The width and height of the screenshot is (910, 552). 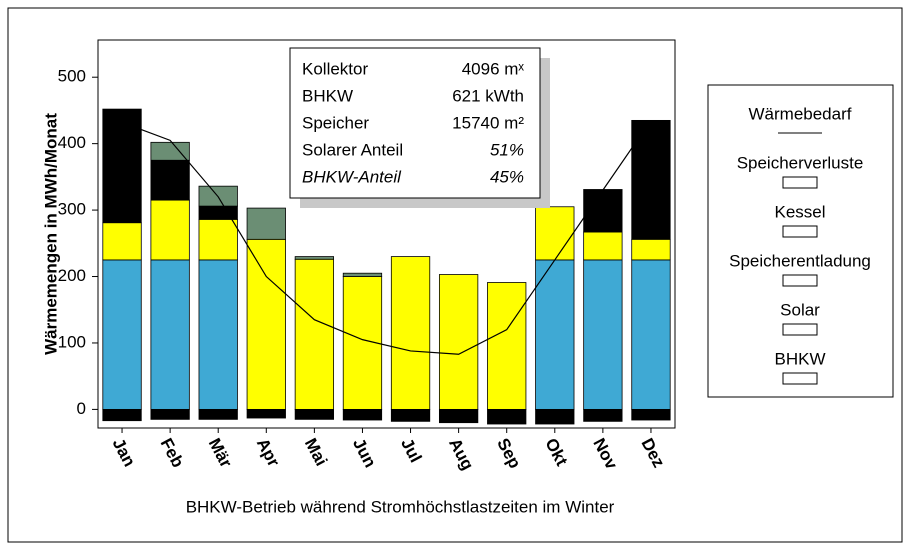 I want to click on info-box, so click(x=415, y=123).